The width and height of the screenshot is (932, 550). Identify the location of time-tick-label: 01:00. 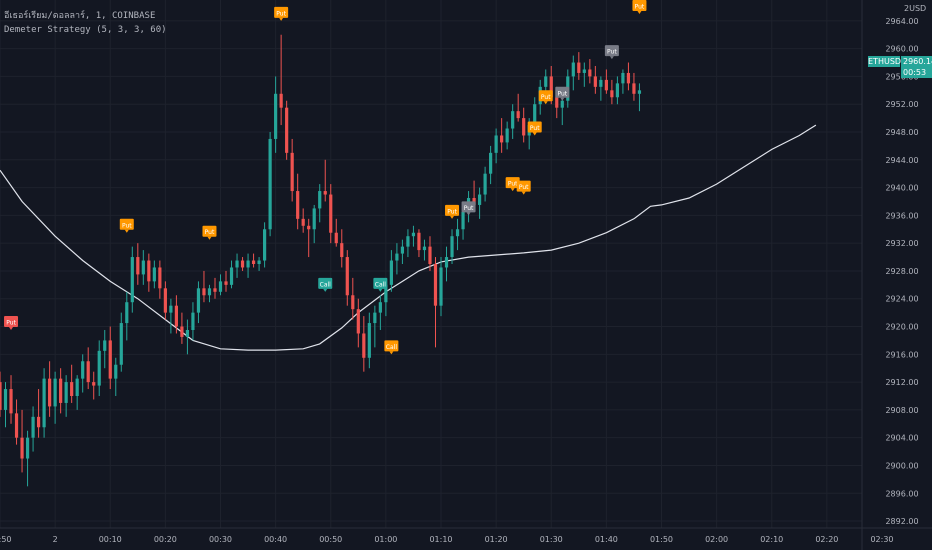
(385, 539).